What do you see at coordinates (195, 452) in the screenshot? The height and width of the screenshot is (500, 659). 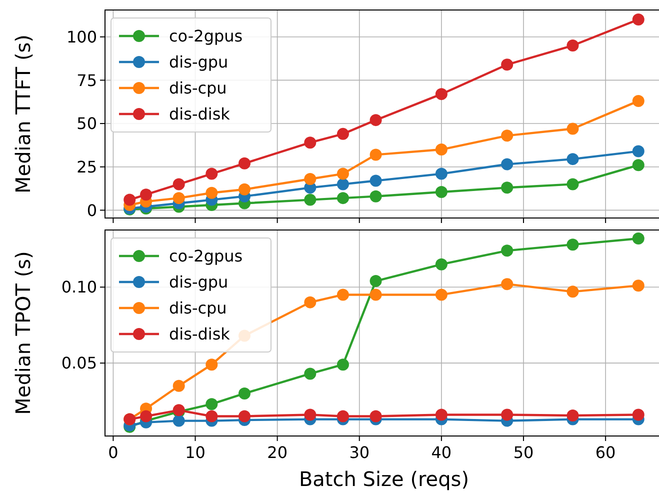 I see `x-tick-label: 10` at bounding box center [195, 452].